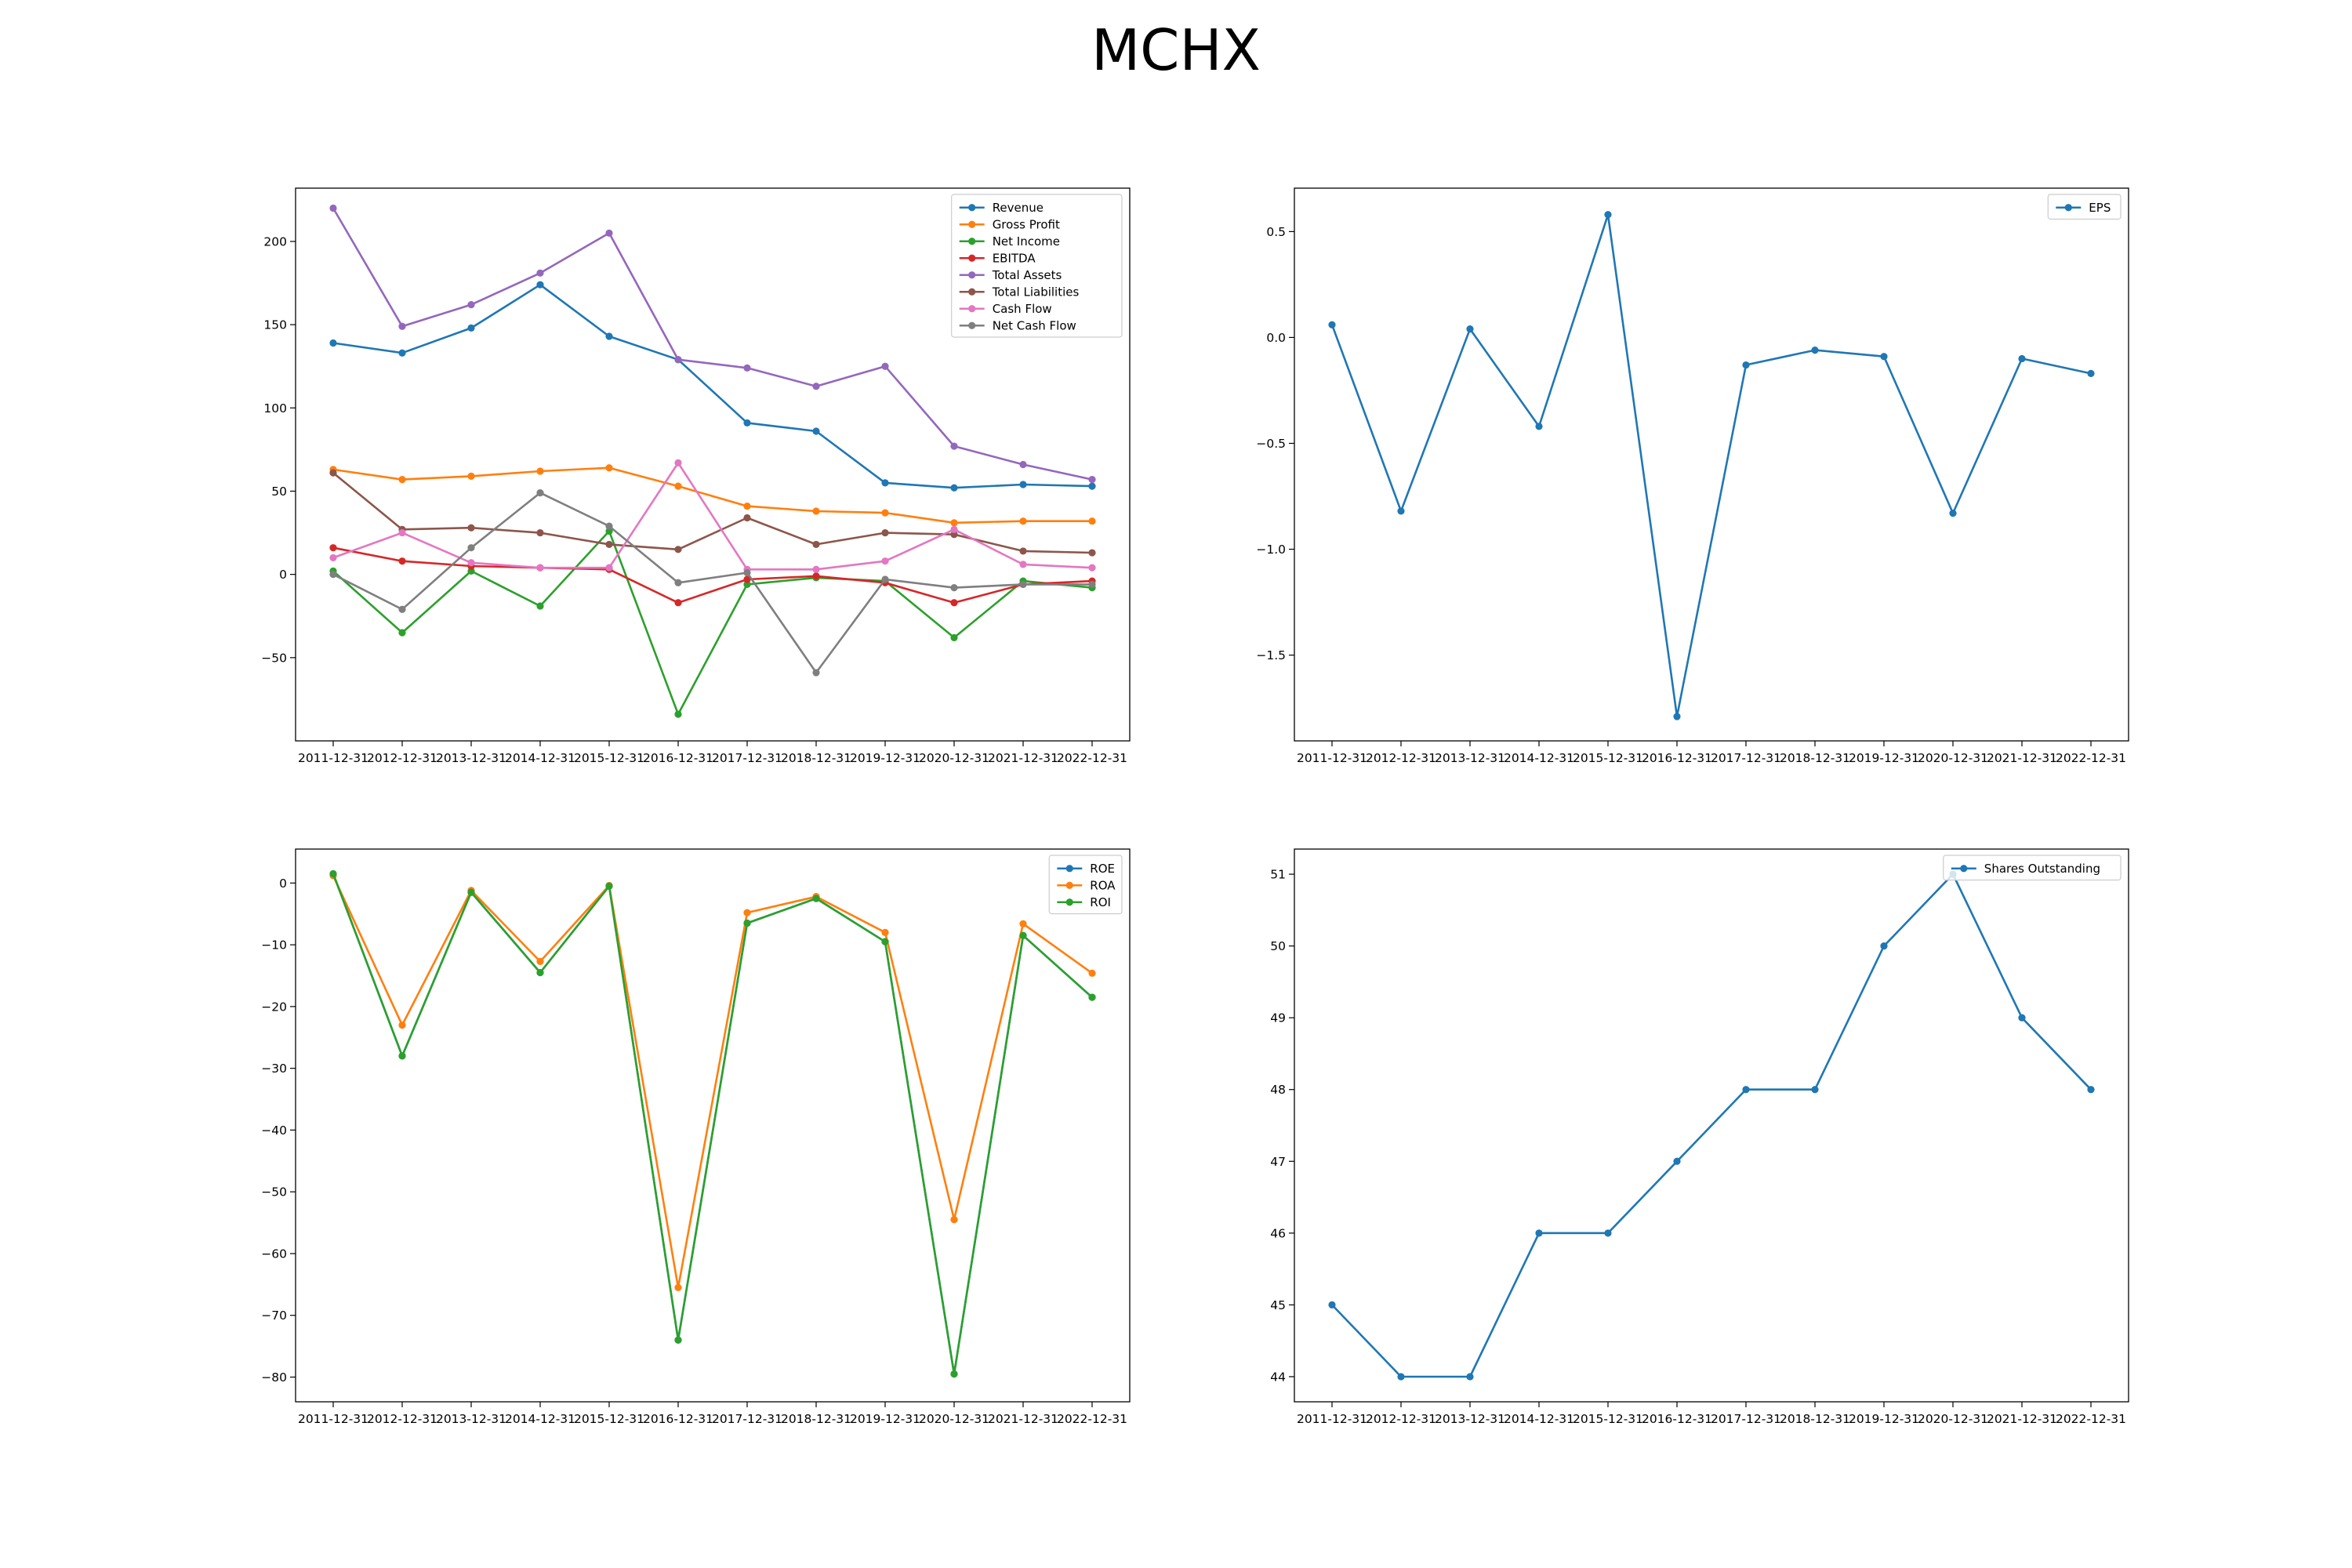  Describe the element at coordinates (1019, 208) in the screenshot. I see `legend-label-revenue: Revenue` at that location.